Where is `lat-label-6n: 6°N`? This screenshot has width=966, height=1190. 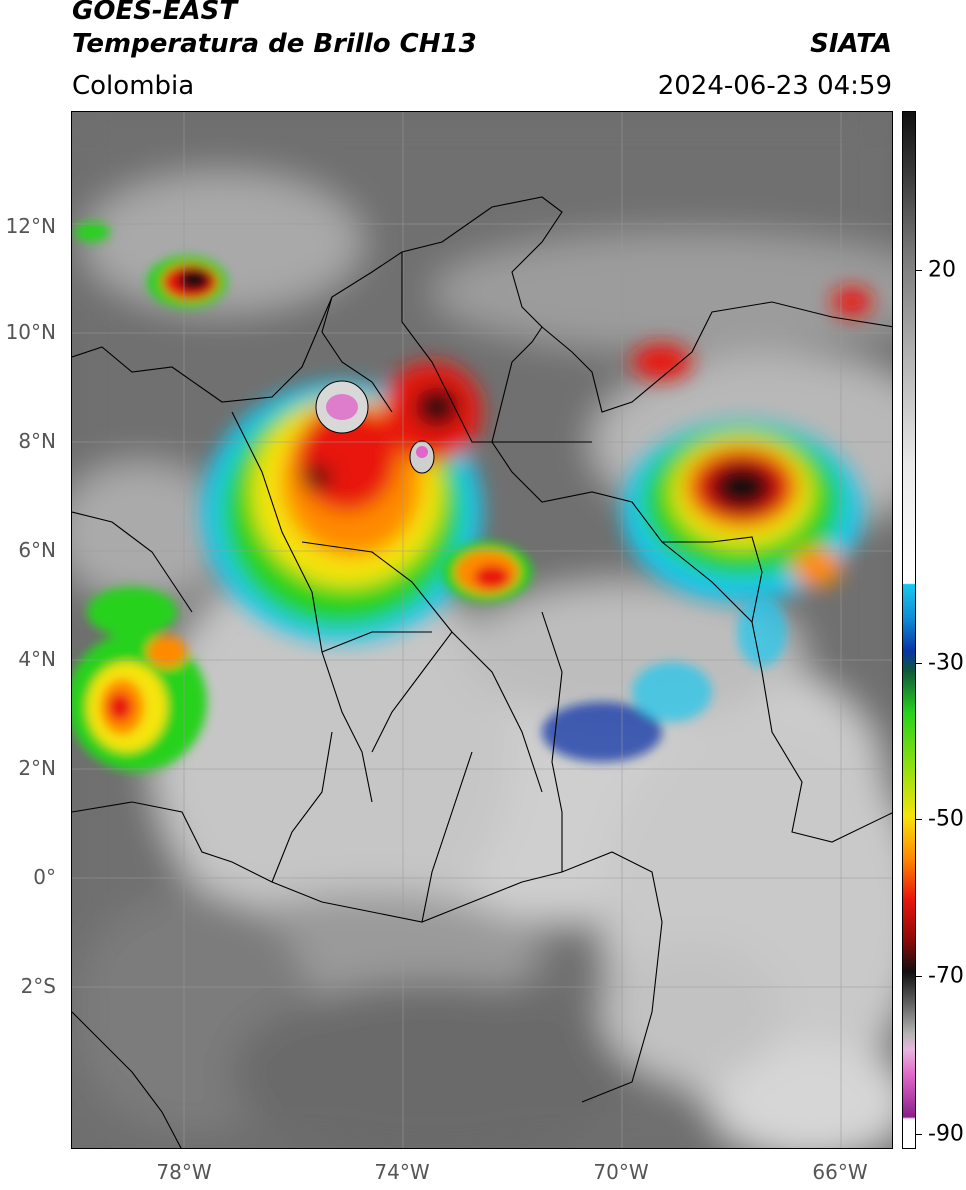
lat-label-6n: 6°N is located at coordinates (37, 550).